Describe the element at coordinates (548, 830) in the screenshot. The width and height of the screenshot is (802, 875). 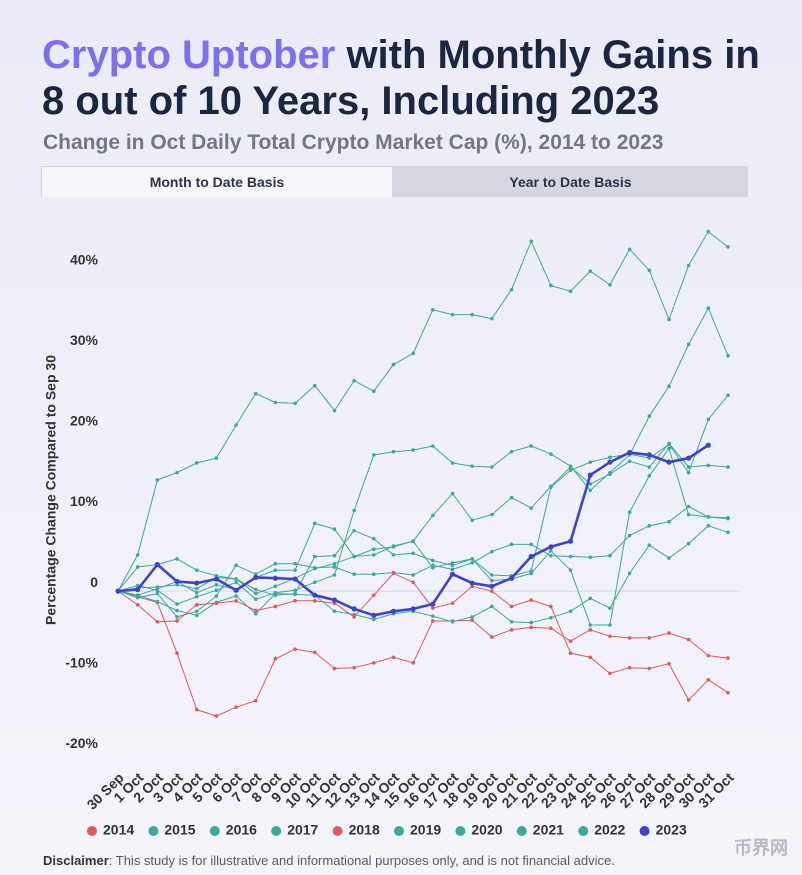
I see `legend-label: 2021` at that location.